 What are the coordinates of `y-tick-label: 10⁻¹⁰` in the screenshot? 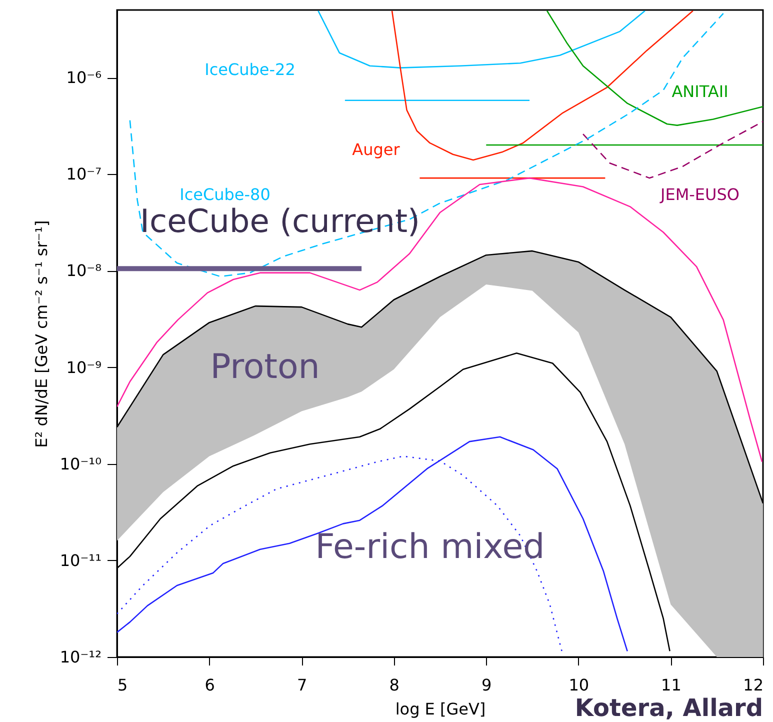 It's located at (81, 464).